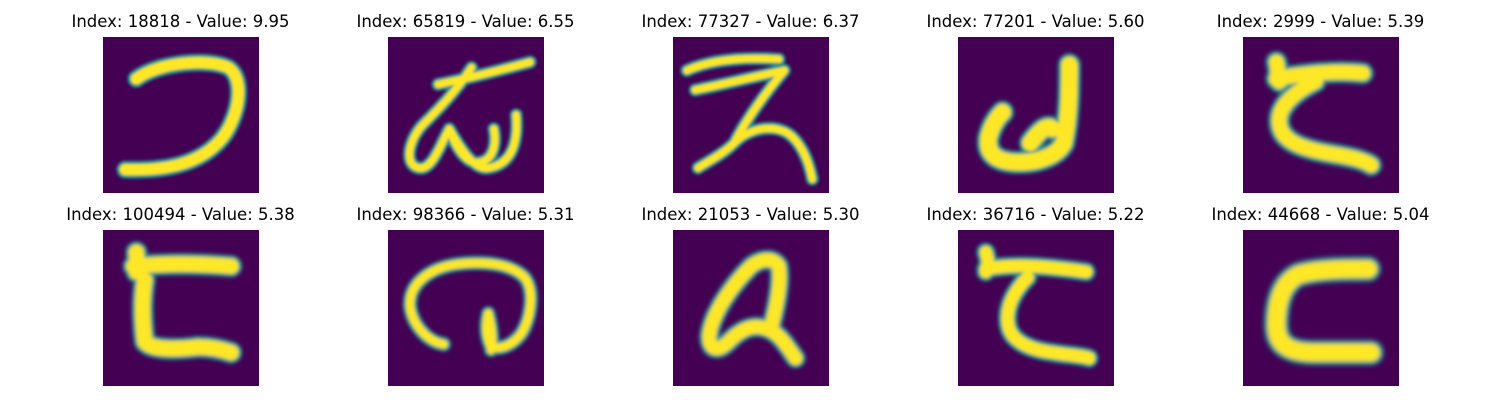  Describe the element at coordinates (465, 214) in the screenshot. I see `panel-title: Index: 98366 - Value: 5.31` at that location.